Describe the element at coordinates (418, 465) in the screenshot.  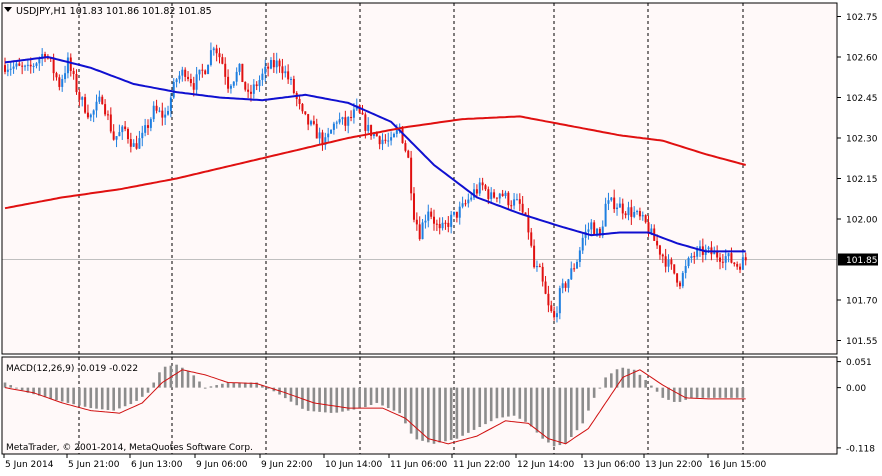
I see `time-tick-label: 11 Jun 06:00` at that location.